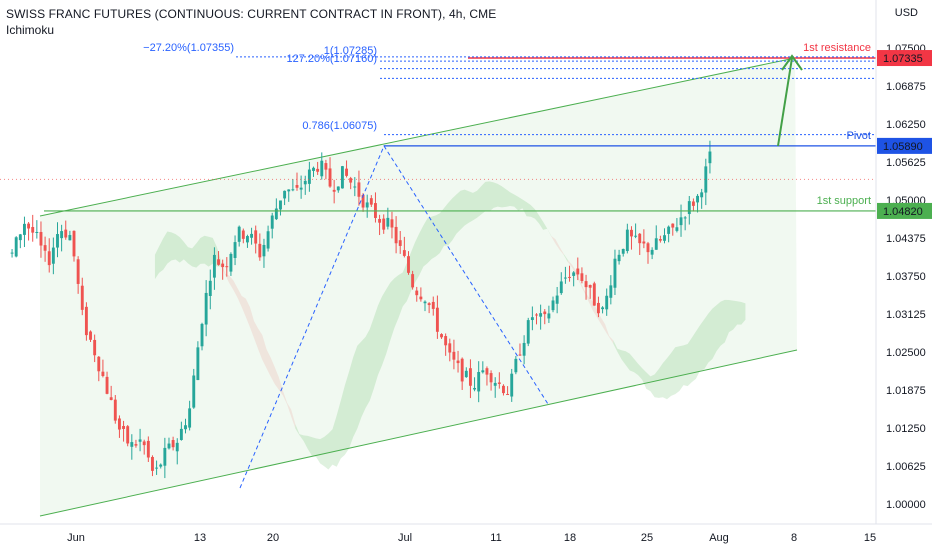 Image resolution: width=932 pixels, height=550 pixels. What do you see at coordinates (903, 147) in the screenshot?
I see `pivot-price-tag: 1.05890` at bounding box center [903, 147].